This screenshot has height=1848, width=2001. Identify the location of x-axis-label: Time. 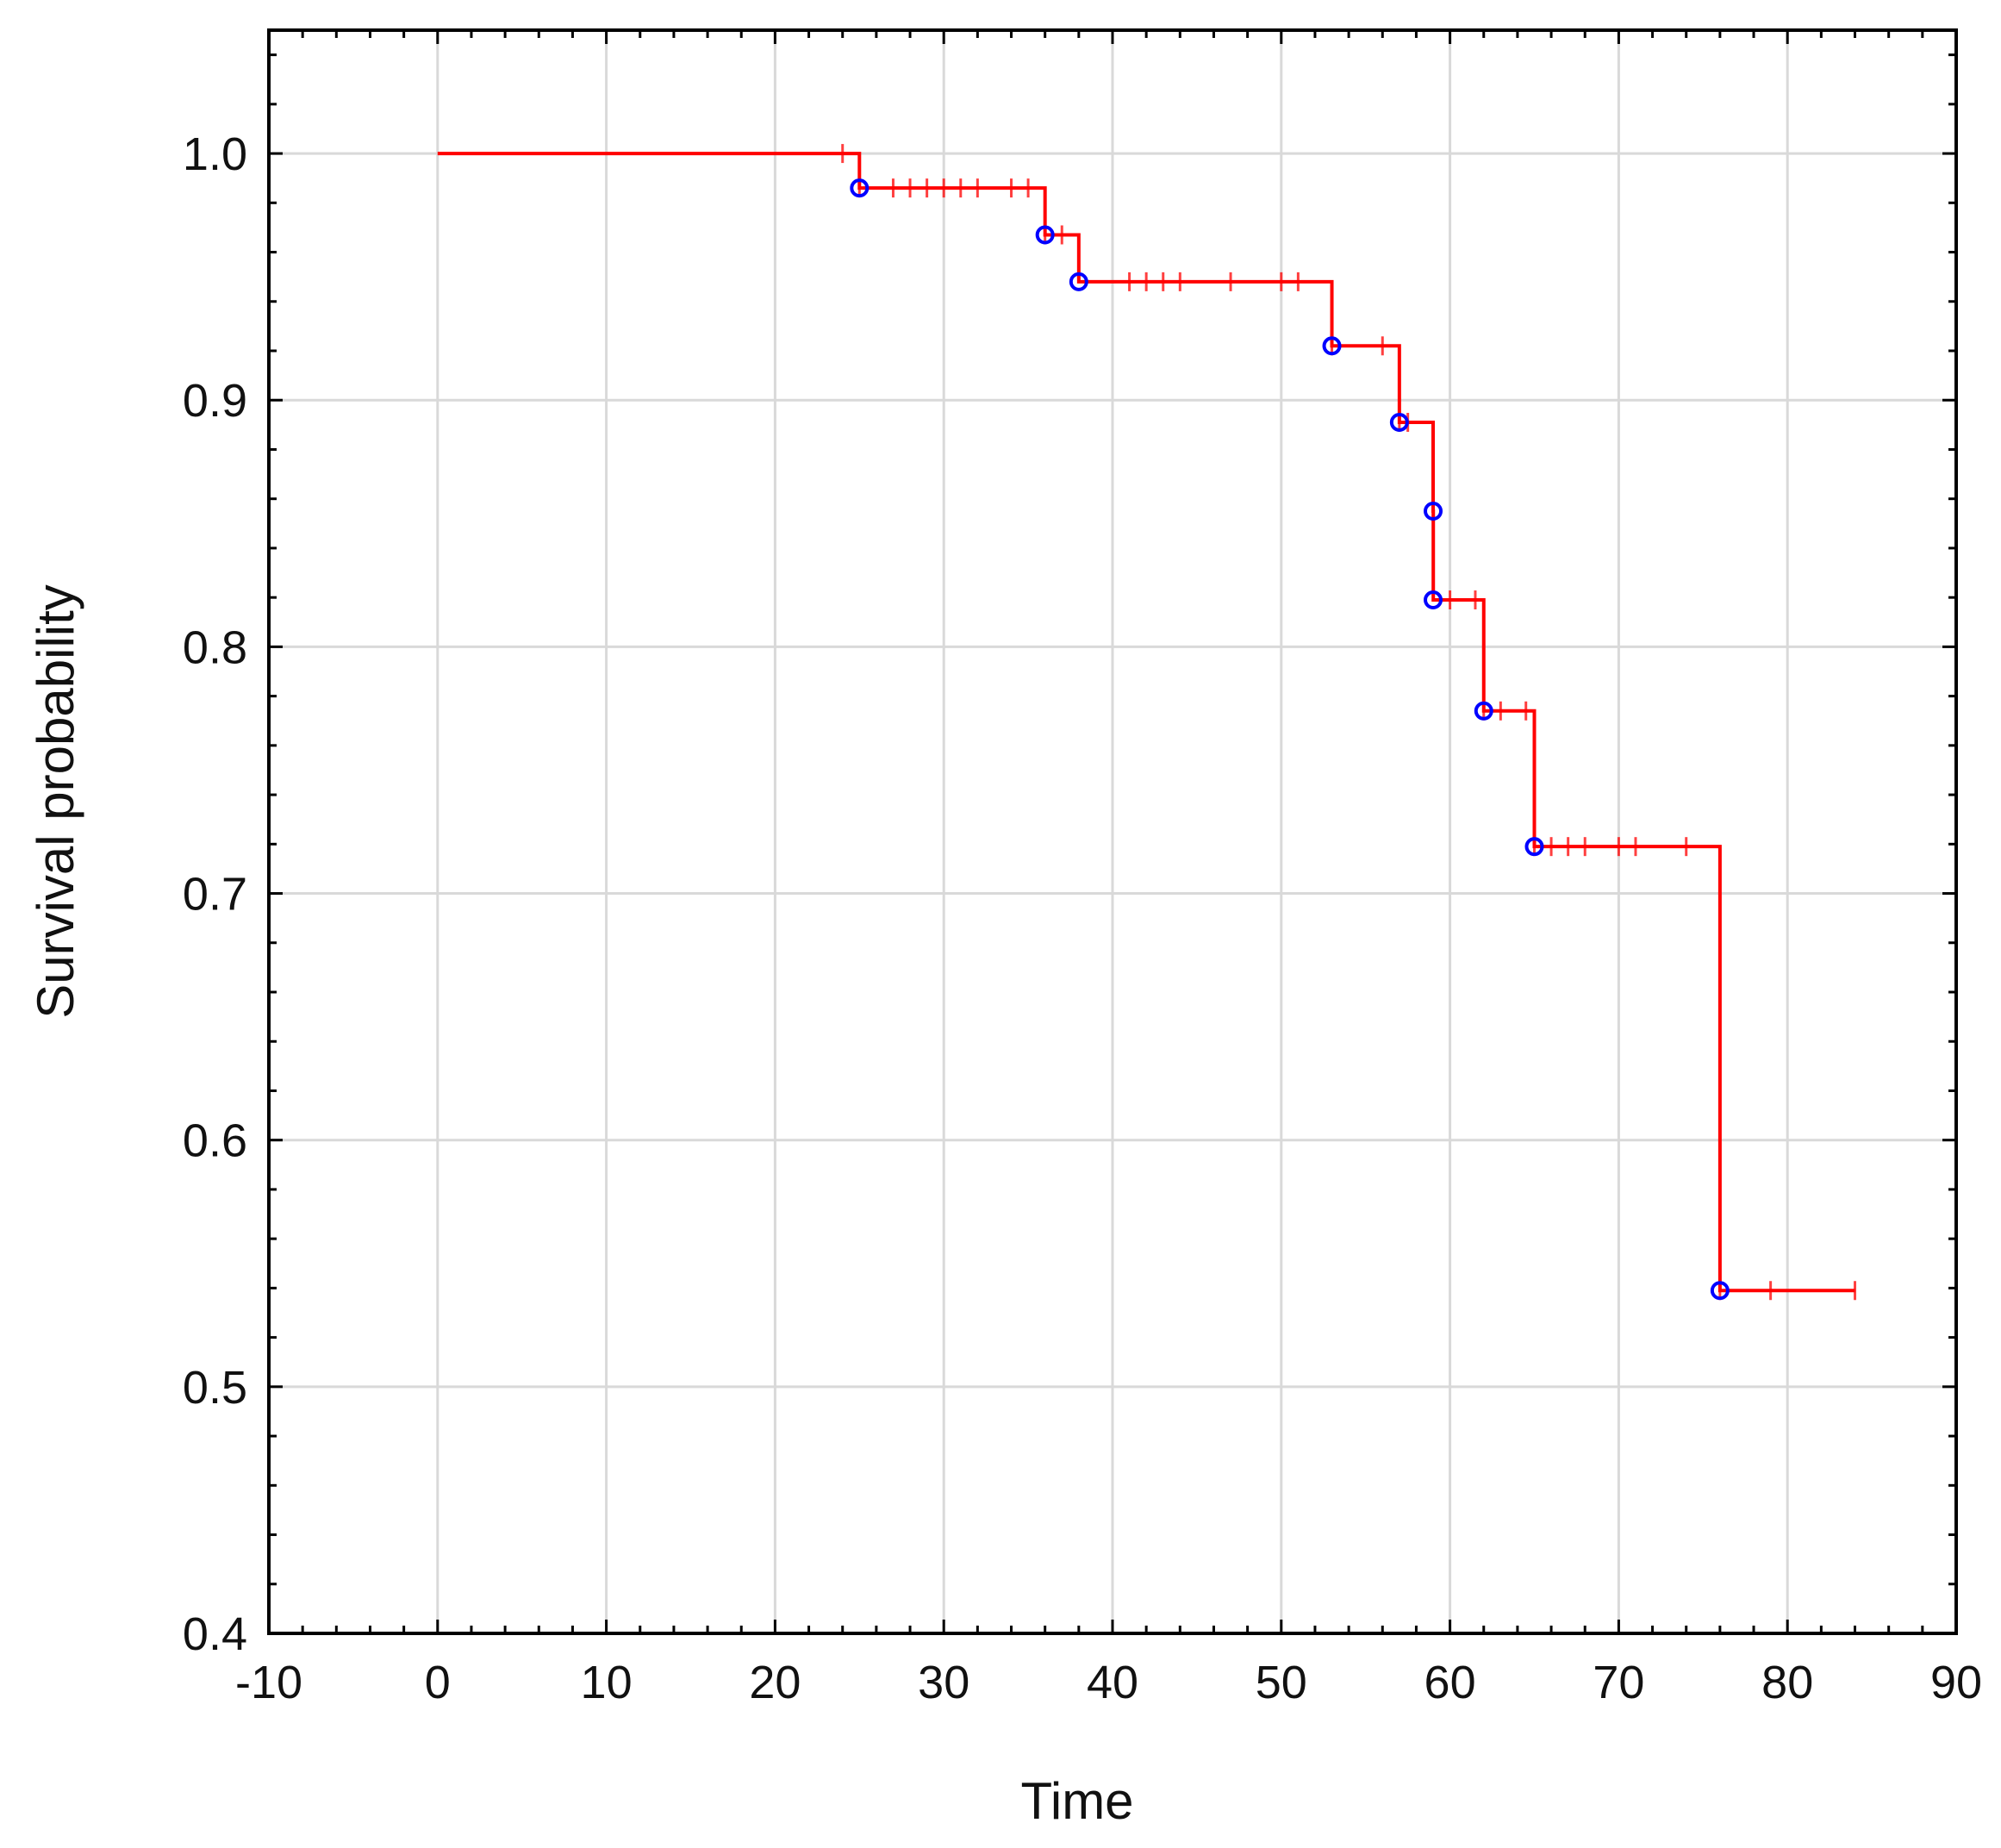
(1076, 1801).